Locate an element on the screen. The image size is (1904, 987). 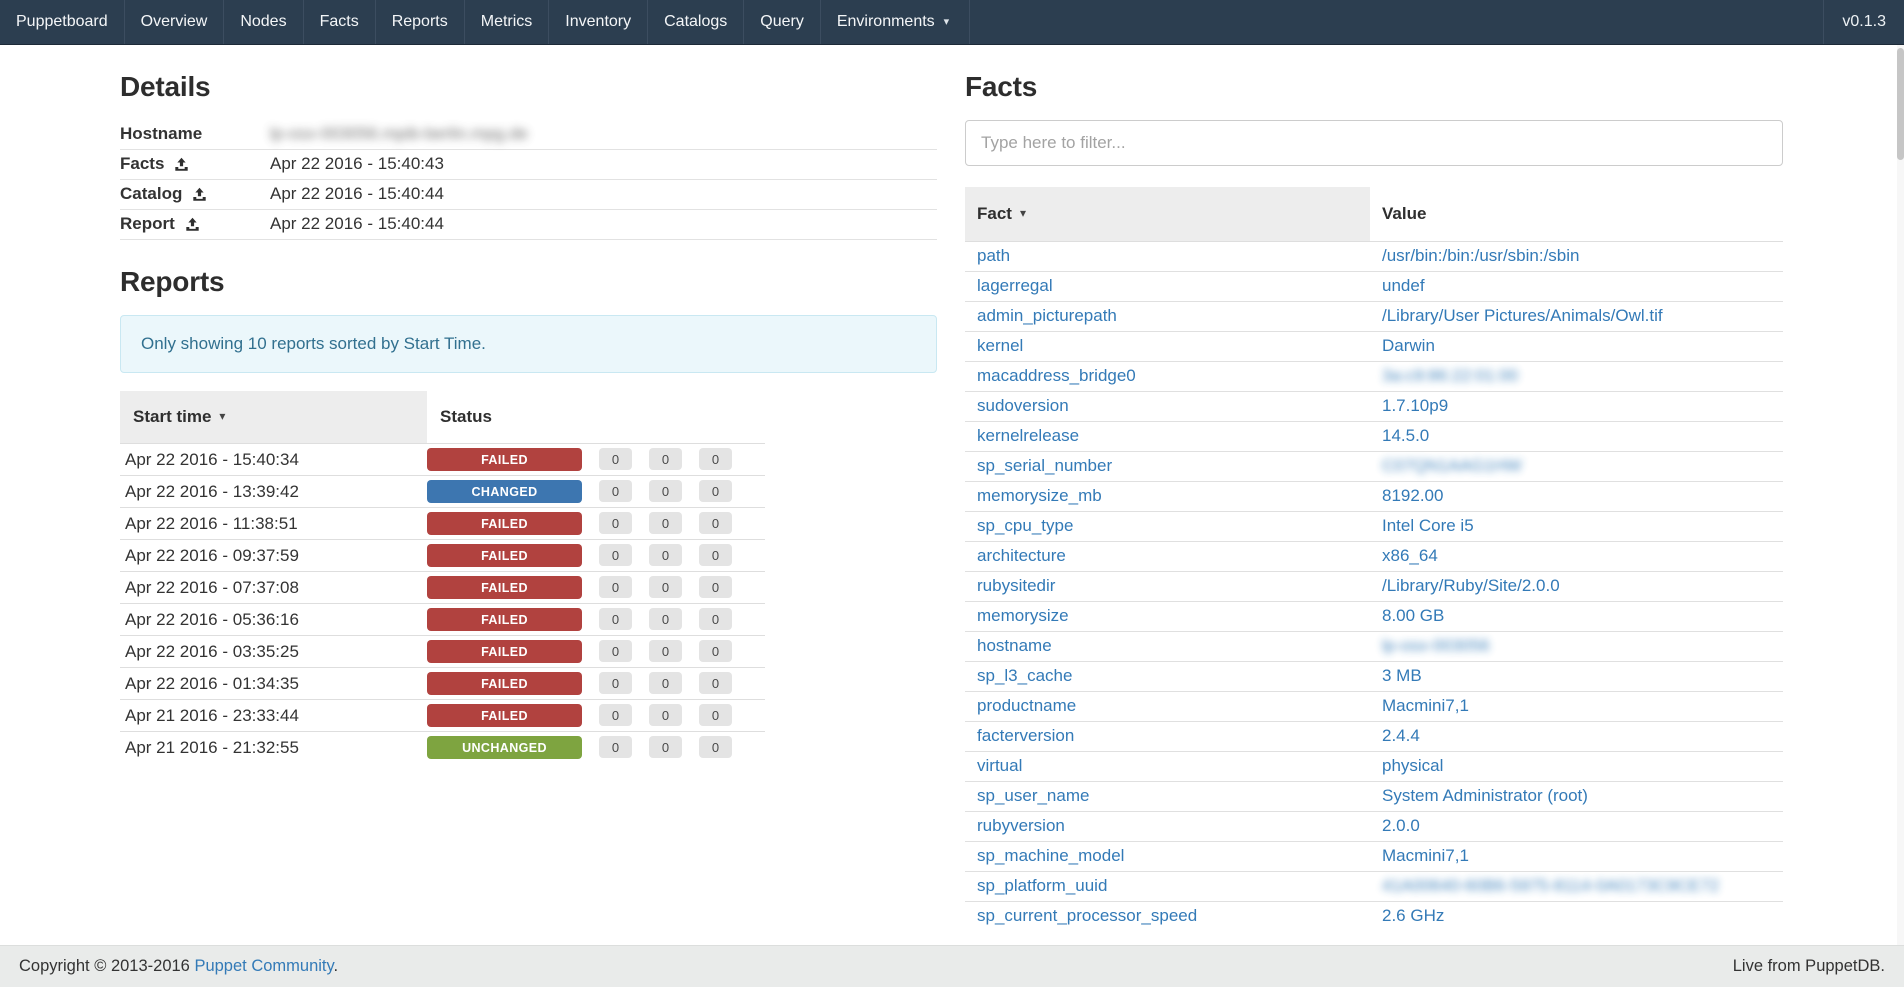
nav-item-query: Query is located at coordinates (782, 22).